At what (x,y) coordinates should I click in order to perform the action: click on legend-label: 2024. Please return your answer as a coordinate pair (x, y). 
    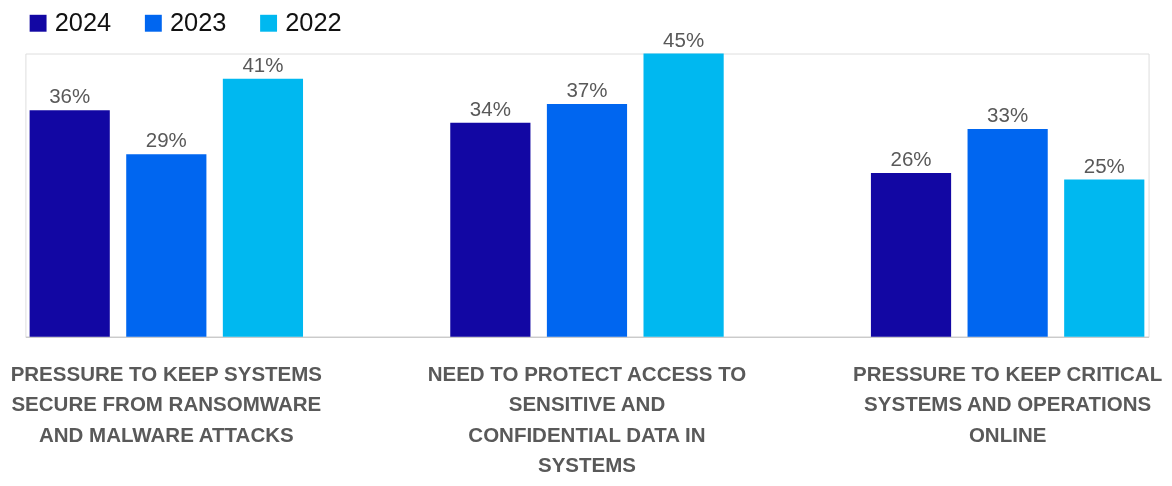
    Looking at the image, I should click on (83, 22).